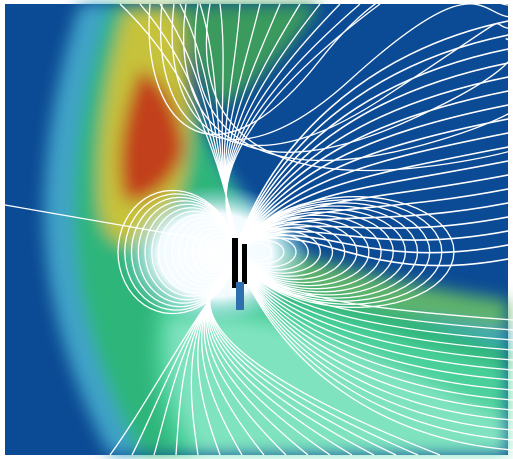 The width and height of the screenshot is (513, 459). What do you see at coordinates (239, 274) in the screenshot?
I see `earth-marker` at bounding box center [239, 274].